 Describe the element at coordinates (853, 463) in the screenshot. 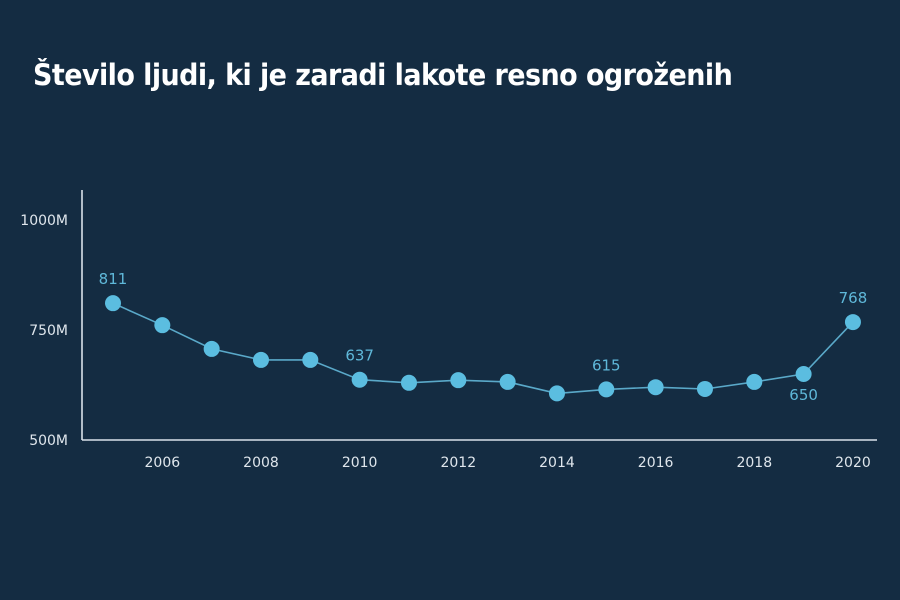

I see `x-tick-label: 2020` at that location.